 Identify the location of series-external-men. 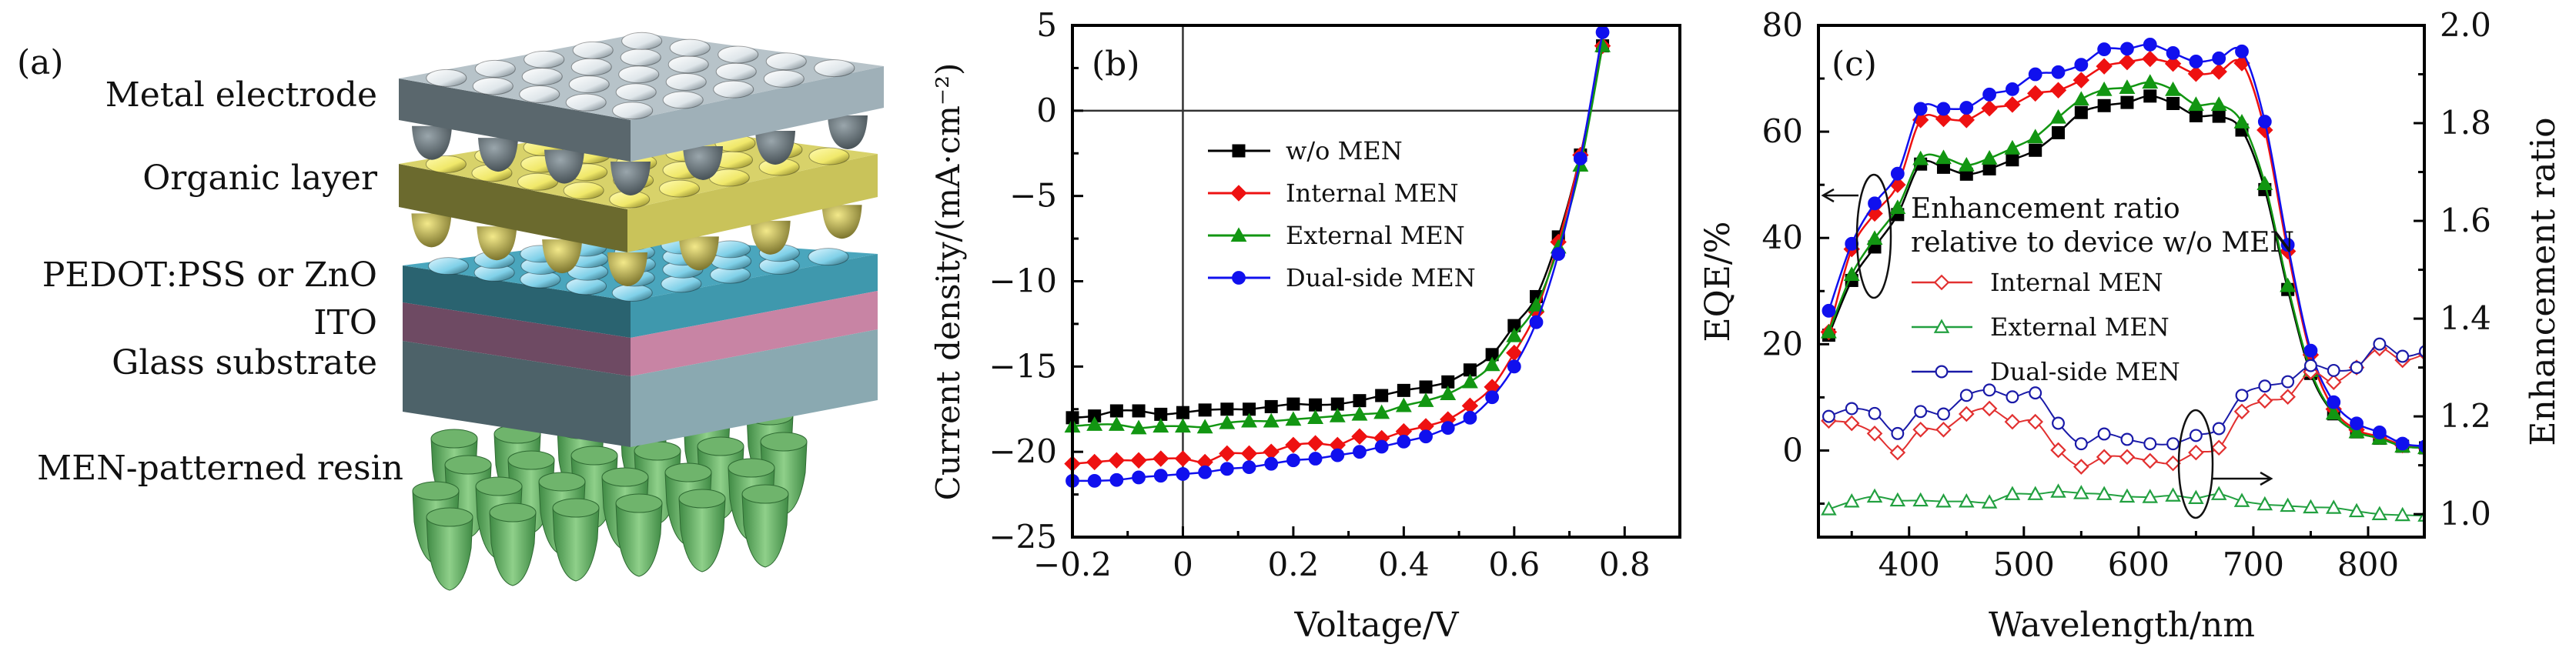
(1337, 236).